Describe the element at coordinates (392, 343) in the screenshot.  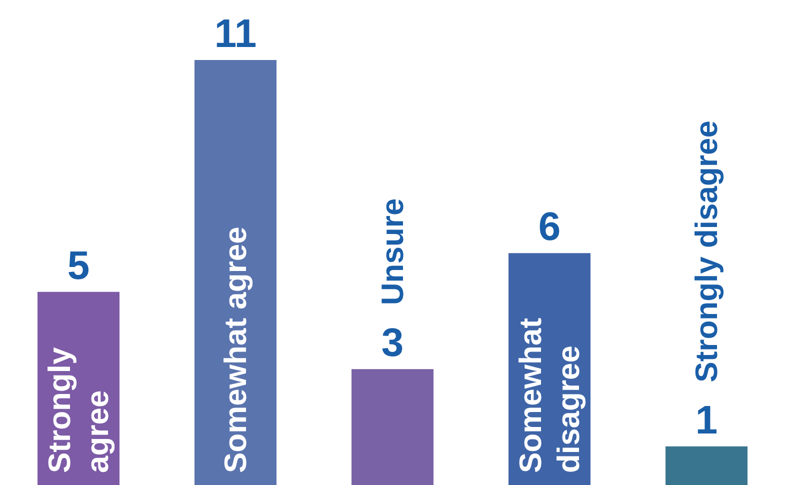
I see `data-label: 3` at that location.